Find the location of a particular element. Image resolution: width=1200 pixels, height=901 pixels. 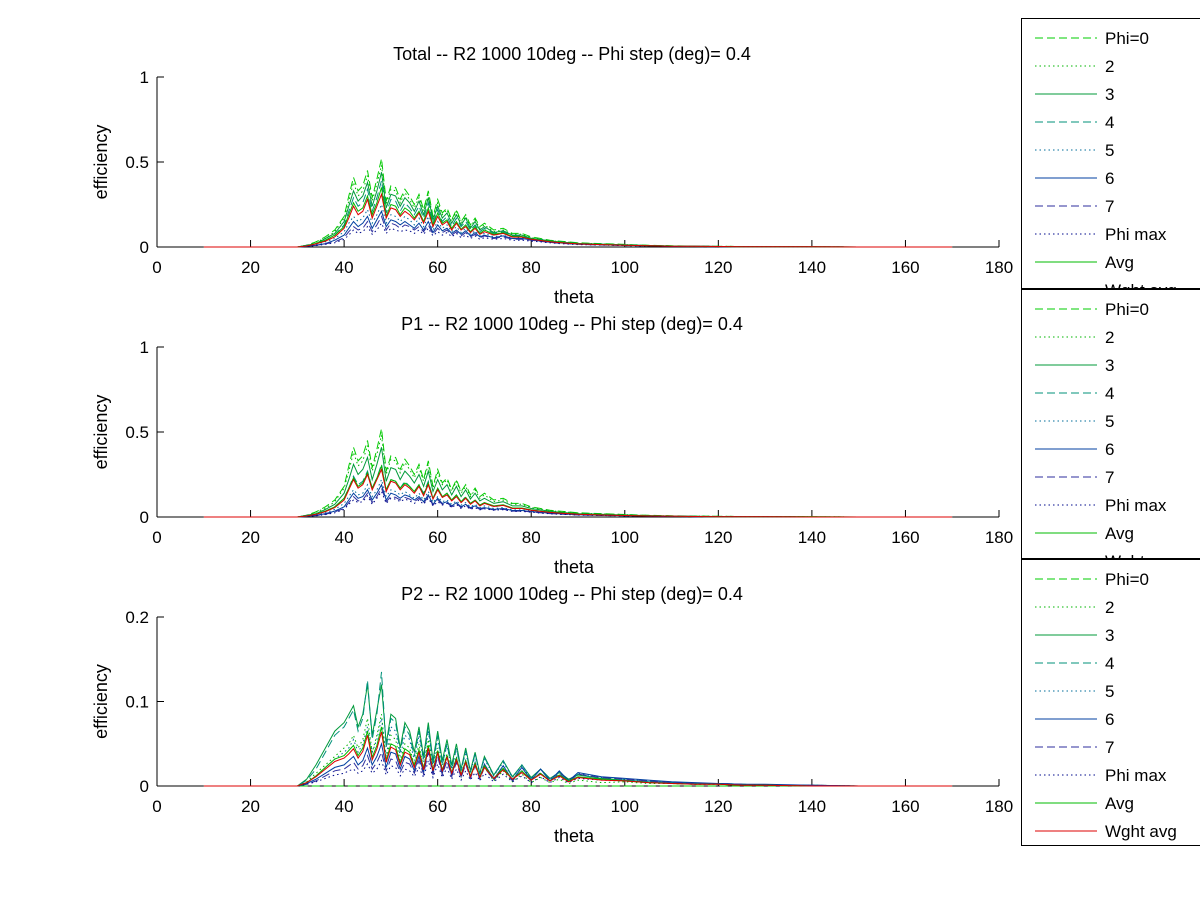

y-tick-label: 0.2 is located at coordinates (137, 617).